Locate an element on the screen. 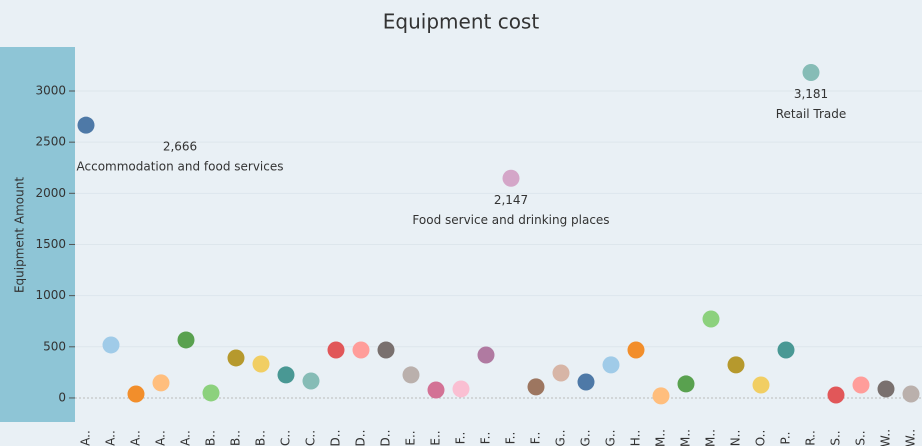 The width and height of the screenshot is (922, 446). y-axis-panel is located at coordinates (37, 234).